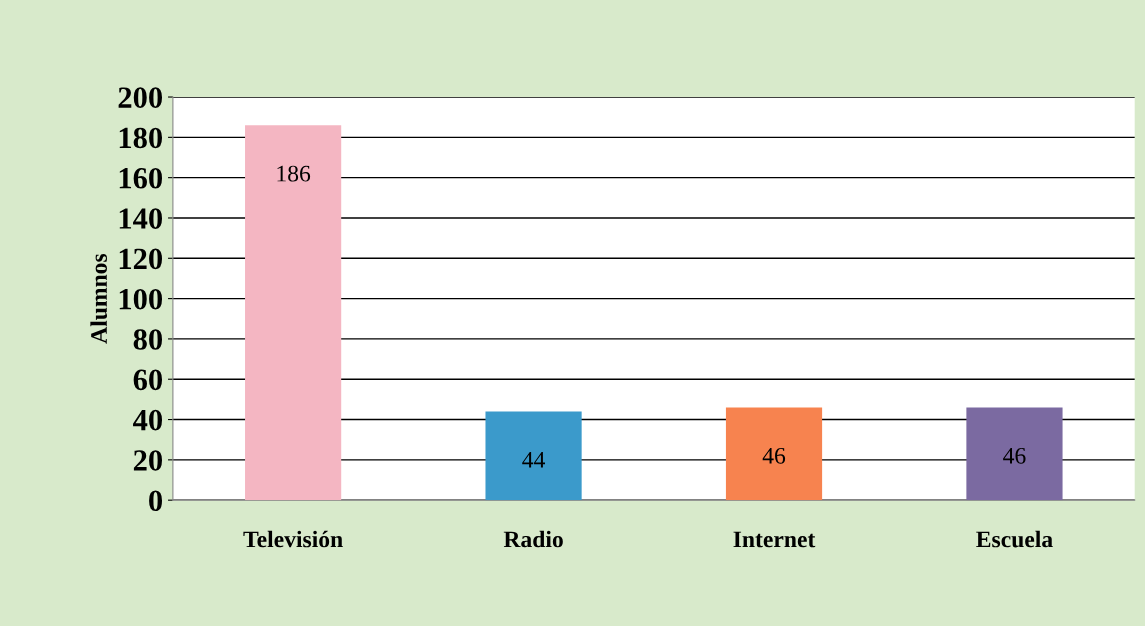  Describe the element at coordinates (1014, 539) in the screenshot. I see `x-tick-label: Escuela` at that location.